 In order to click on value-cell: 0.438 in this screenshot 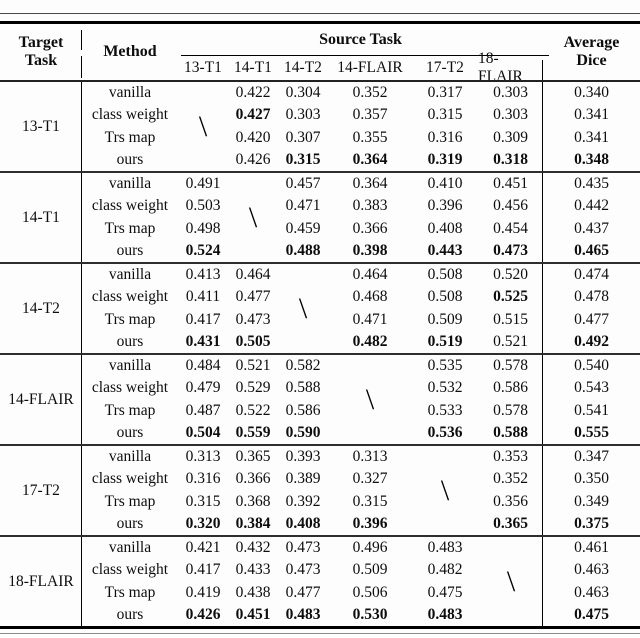, I will do `click(253, 592)`.